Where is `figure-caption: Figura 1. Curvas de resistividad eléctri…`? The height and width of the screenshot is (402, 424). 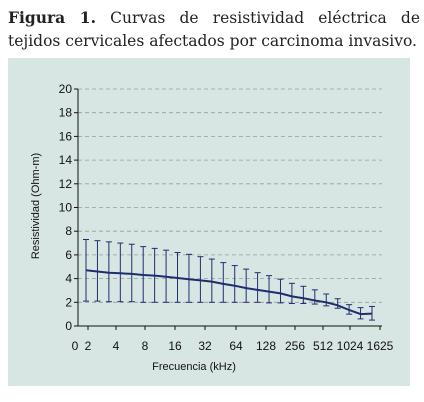 figure-caption: Figura 1. Curvas de resistividad eléctri… is located at coordinates (214, 29).